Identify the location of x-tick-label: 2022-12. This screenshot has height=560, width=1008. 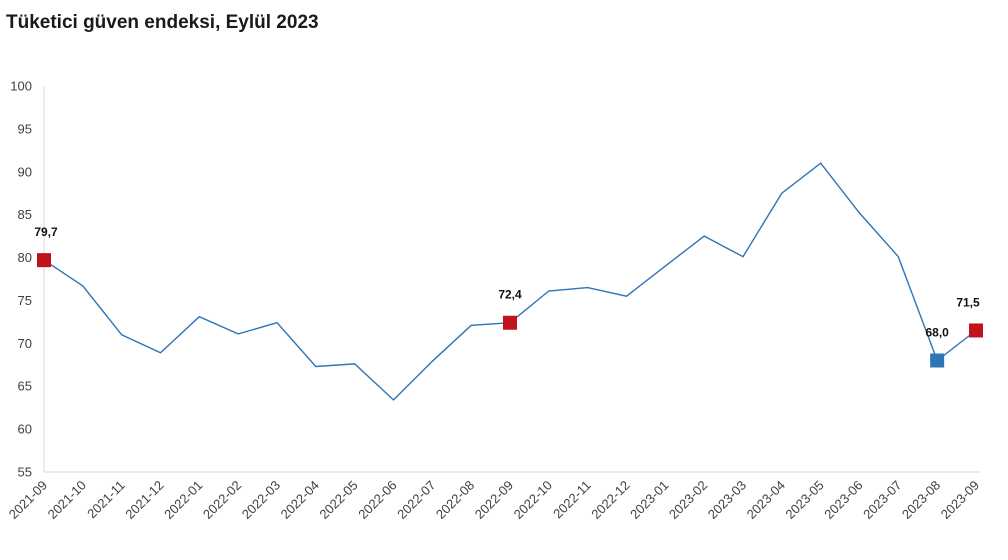
(610, 500).